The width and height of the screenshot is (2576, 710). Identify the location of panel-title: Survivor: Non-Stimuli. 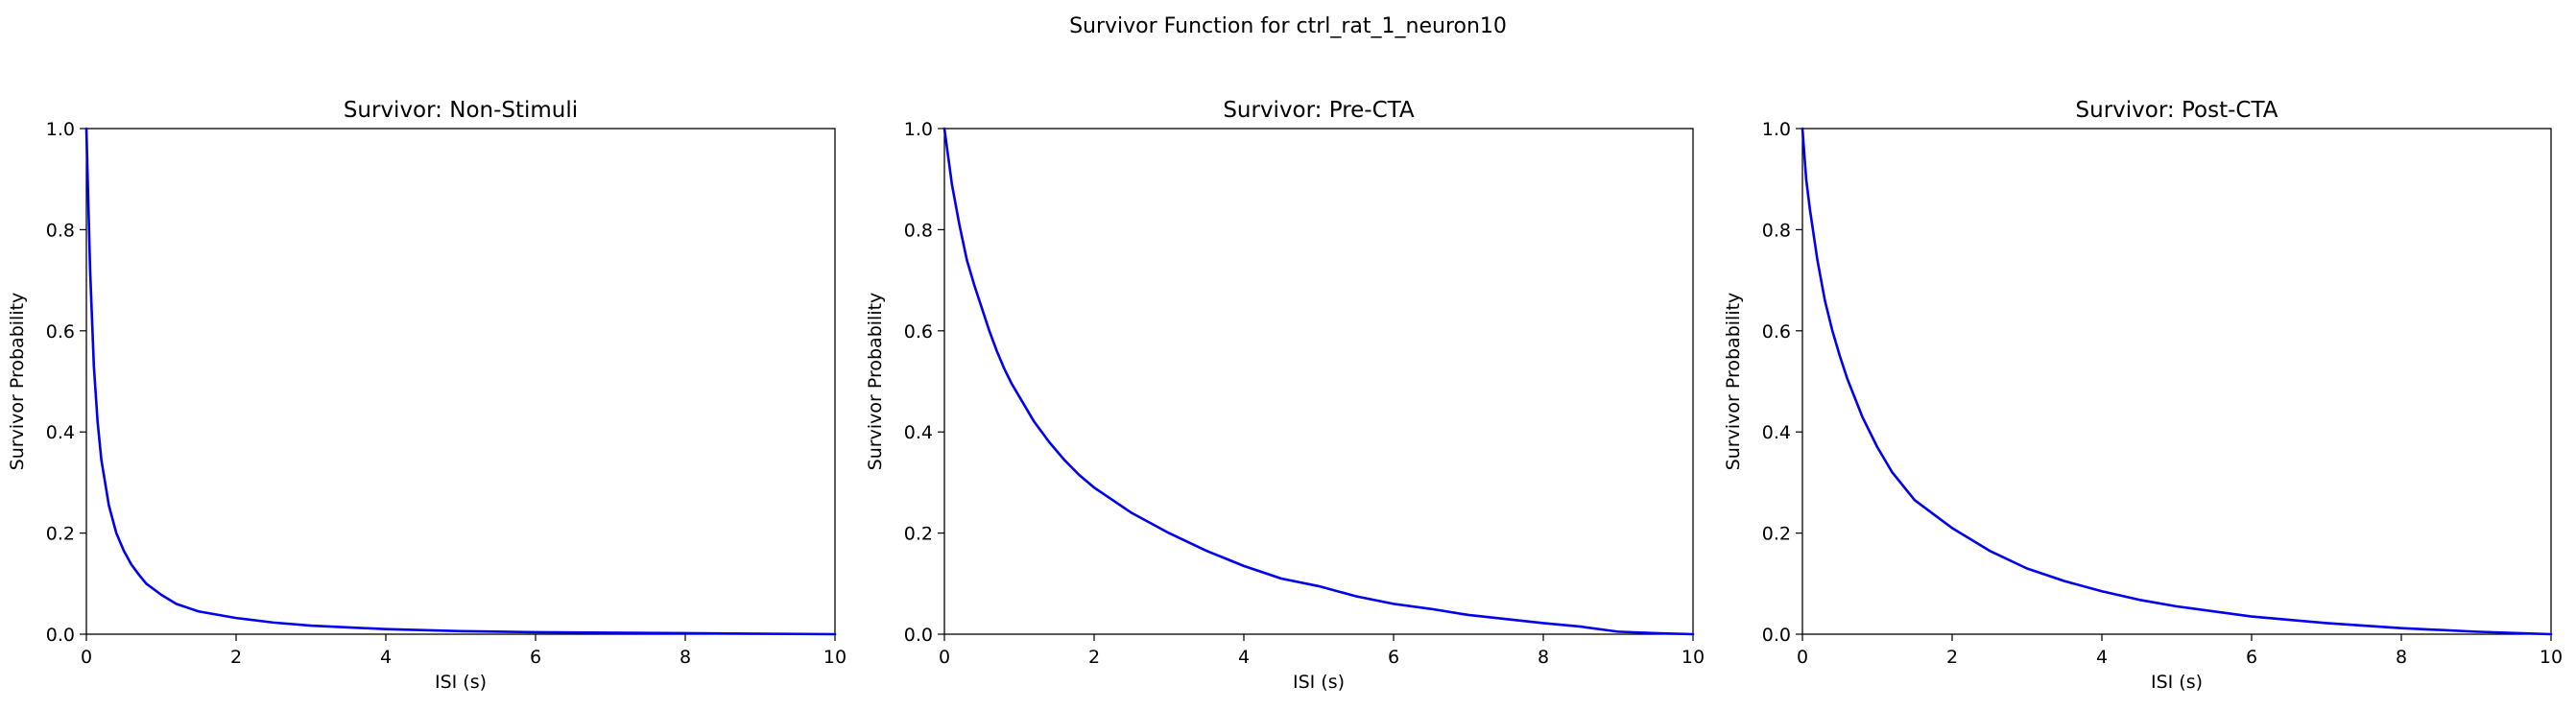
(461, 110).